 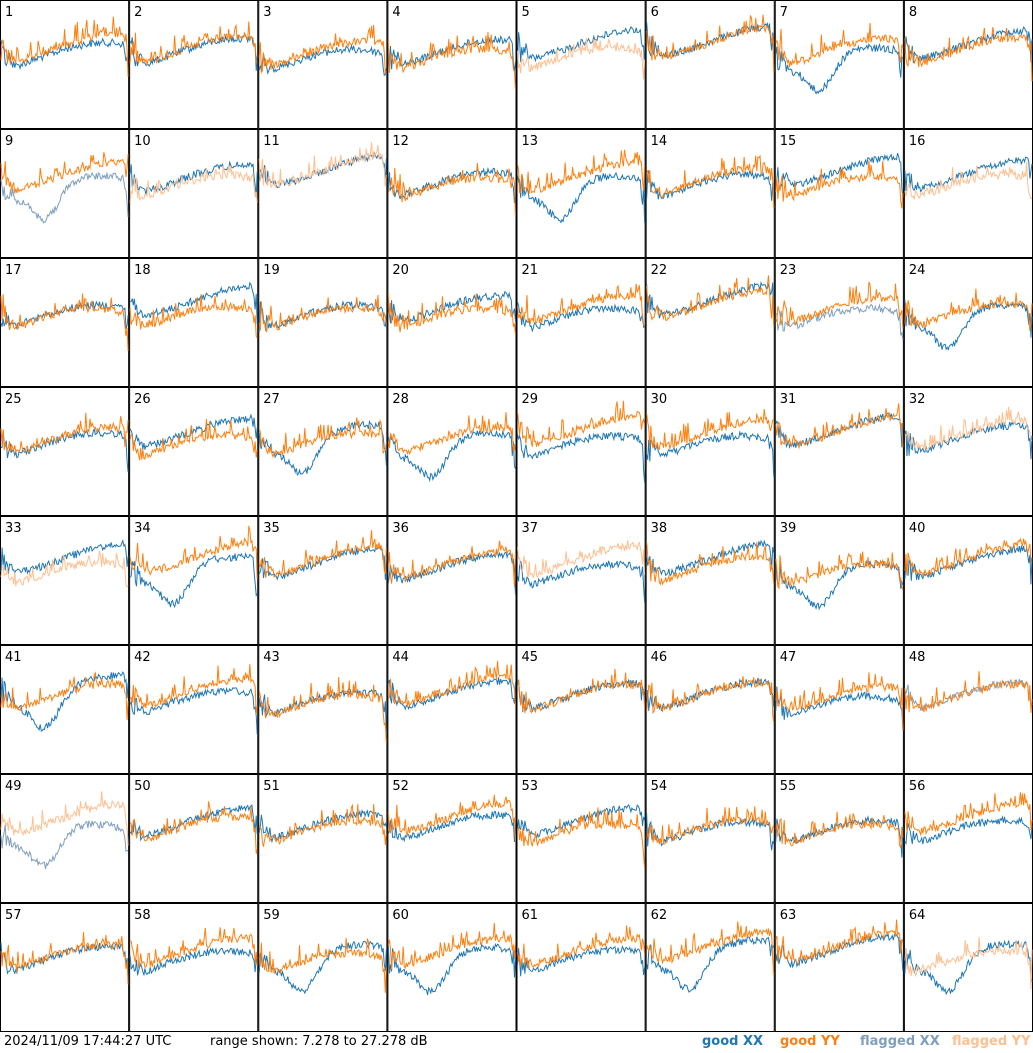 What do you see at coordinates (194, 451) in the screenshot?
I see `panel-26: 26` at bounding box center [194, 451].